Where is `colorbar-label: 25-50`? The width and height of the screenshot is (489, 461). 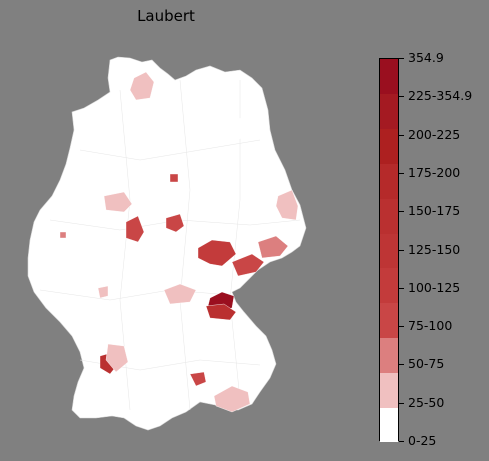
colorbar-label: 25-50 is located at coordinates (426, 402).